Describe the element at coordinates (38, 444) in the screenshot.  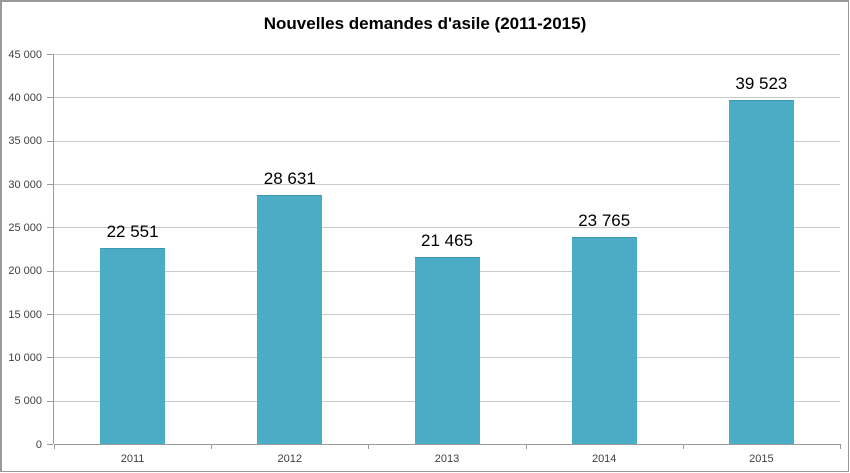
I see `y-axis-tick-label: 0` at that location.